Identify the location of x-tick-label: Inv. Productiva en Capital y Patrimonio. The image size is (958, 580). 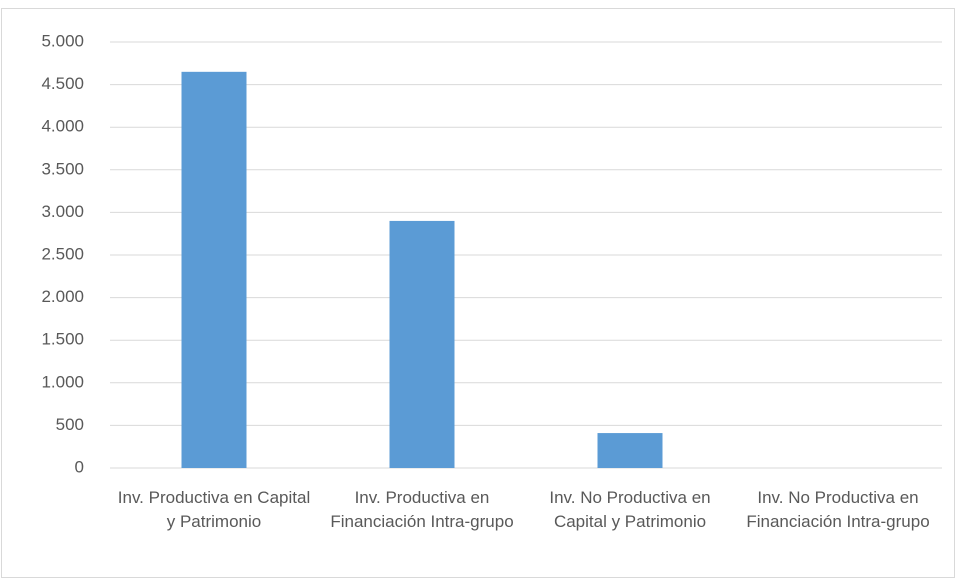
(214, 509).